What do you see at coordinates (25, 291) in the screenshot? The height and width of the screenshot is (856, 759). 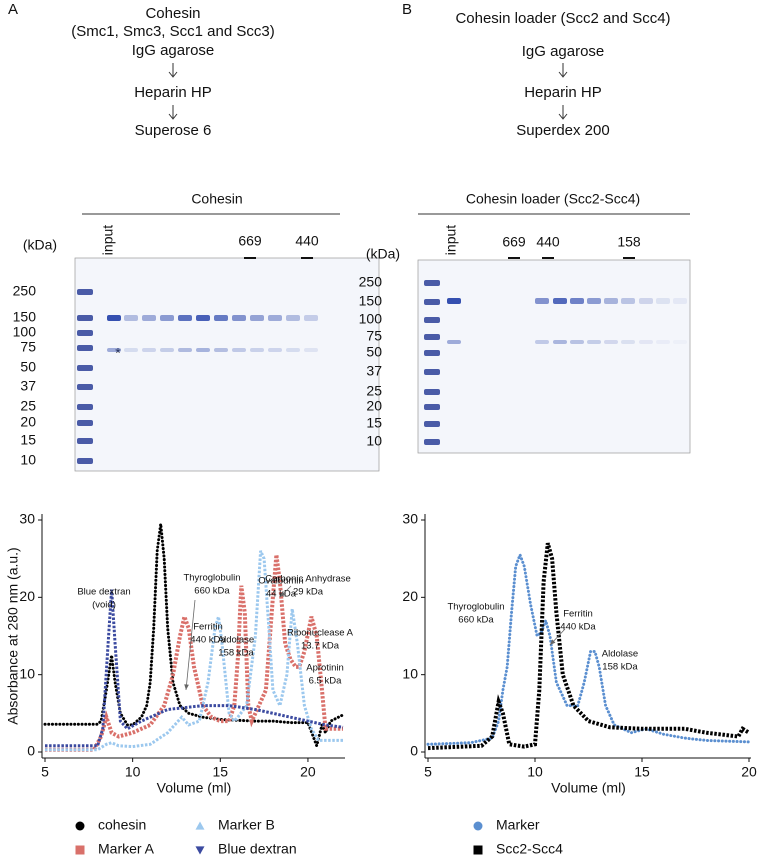 I see `ladder-label: 250` at bounding box center [25, 291].